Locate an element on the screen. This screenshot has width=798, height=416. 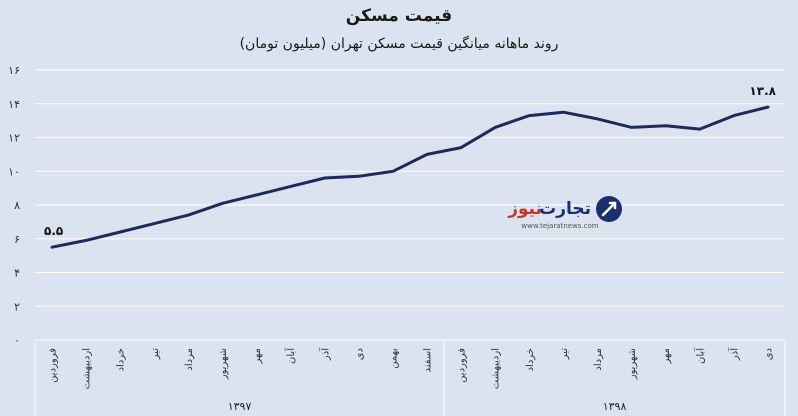
y-tick-label: ۱۰ is located at coordinates (14, 171).